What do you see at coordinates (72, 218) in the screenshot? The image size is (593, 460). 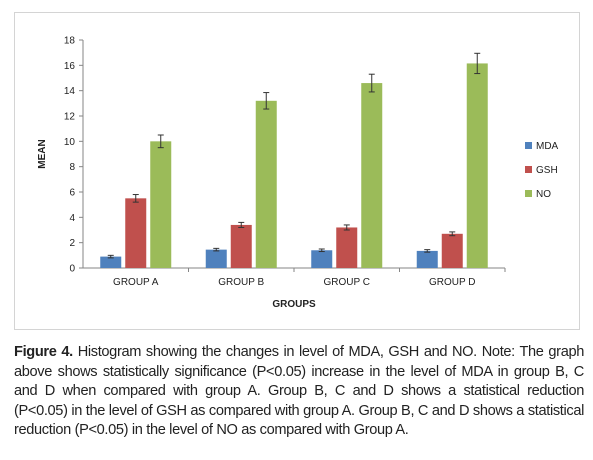 I see `y-tick-label: 4` at bounding box center [72, 218].